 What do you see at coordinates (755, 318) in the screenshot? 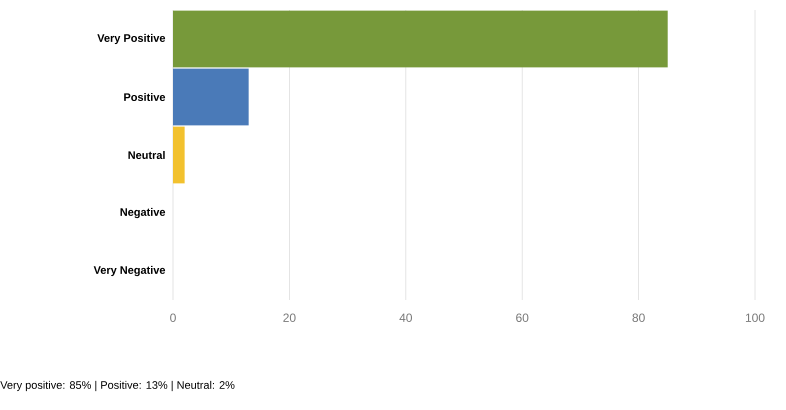
I see `x-tick-label: 100` at bounding box center [755, 318].